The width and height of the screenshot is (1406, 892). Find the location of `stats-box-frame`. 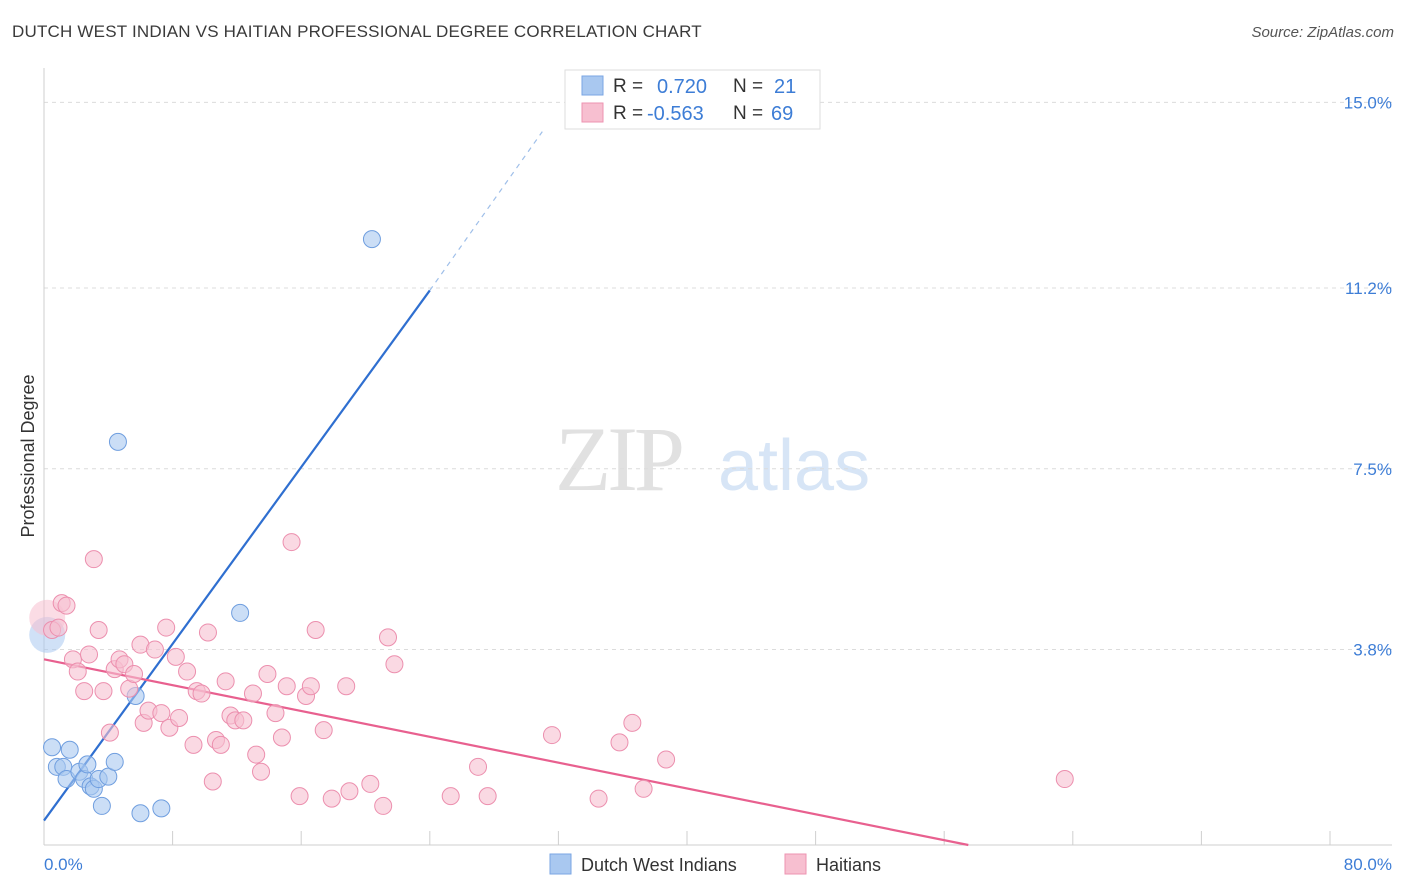

stats-box-frame is located at coordinates (692, 99).